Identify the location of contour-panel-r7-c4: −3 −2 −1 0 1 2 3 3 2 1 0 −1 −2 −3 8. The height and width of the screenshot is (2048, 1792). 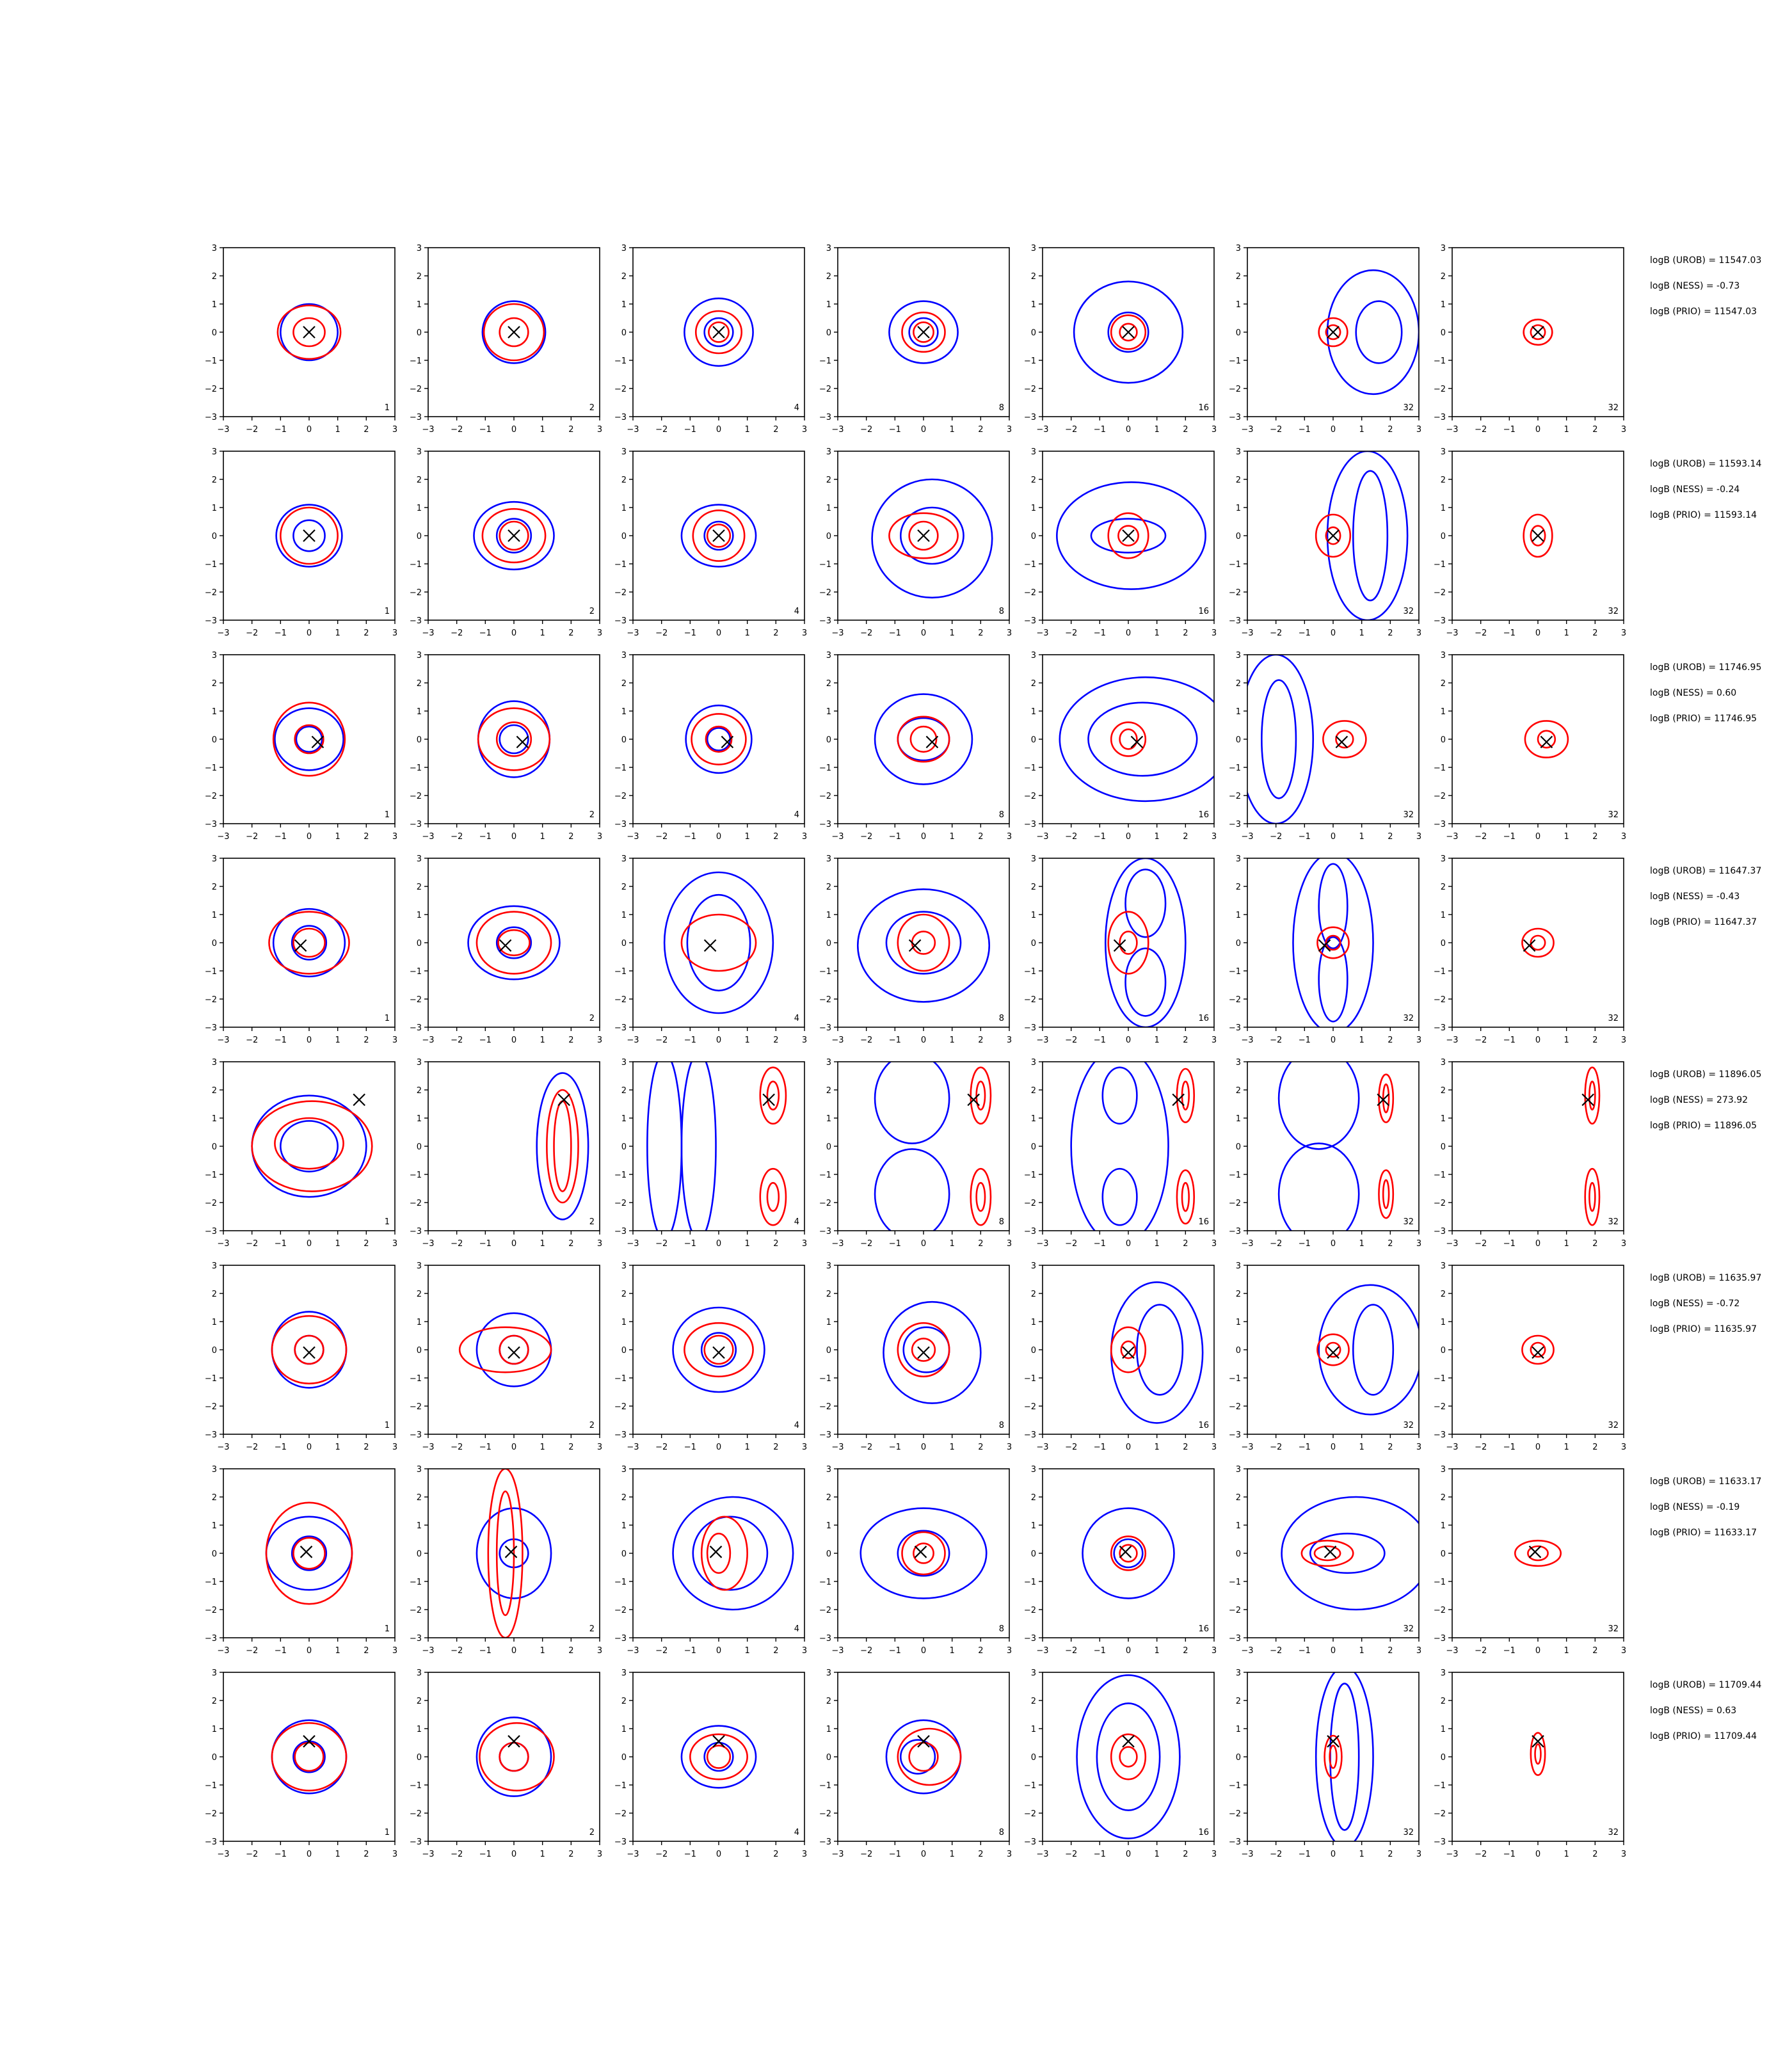
(915, 1560).